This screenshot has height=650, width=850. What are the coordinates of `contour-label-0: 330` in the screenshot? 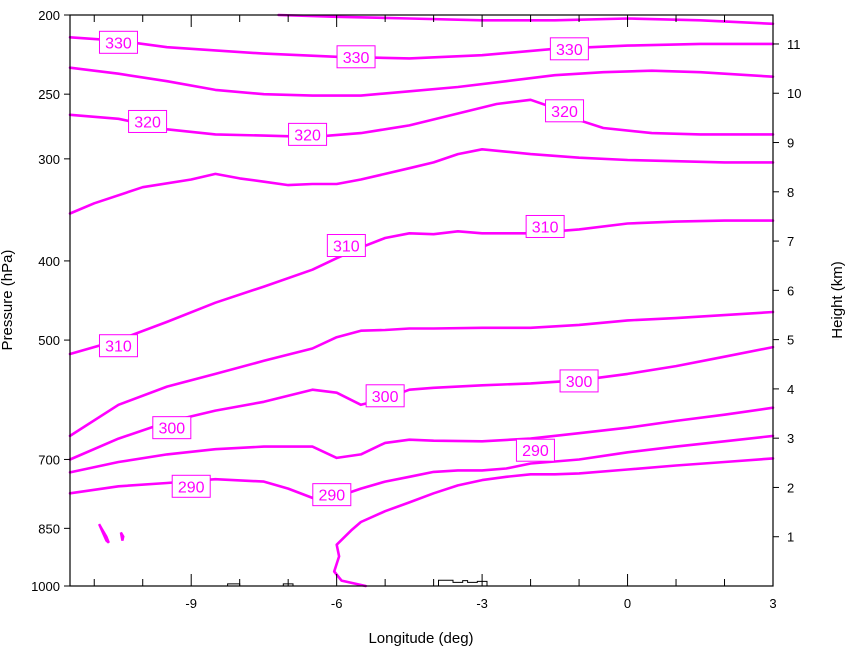 It's located at (118, 42).